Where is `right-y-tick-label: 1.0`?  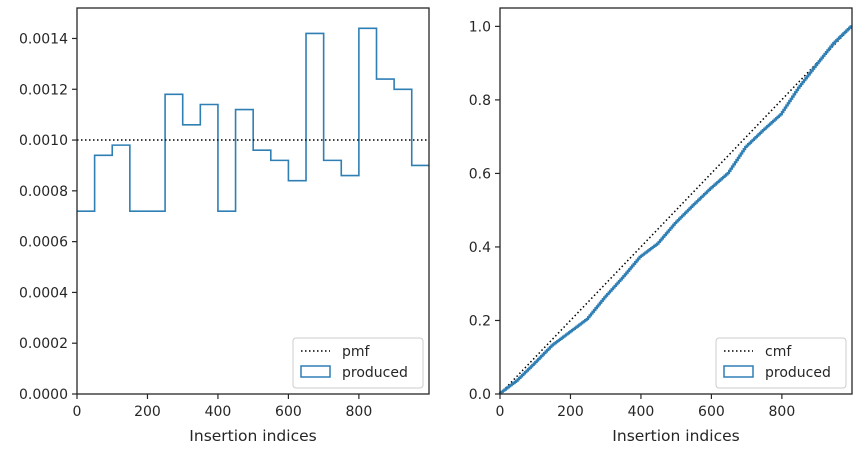 right-y-tick-label: 1.0 is located at coordinates (480, 27).